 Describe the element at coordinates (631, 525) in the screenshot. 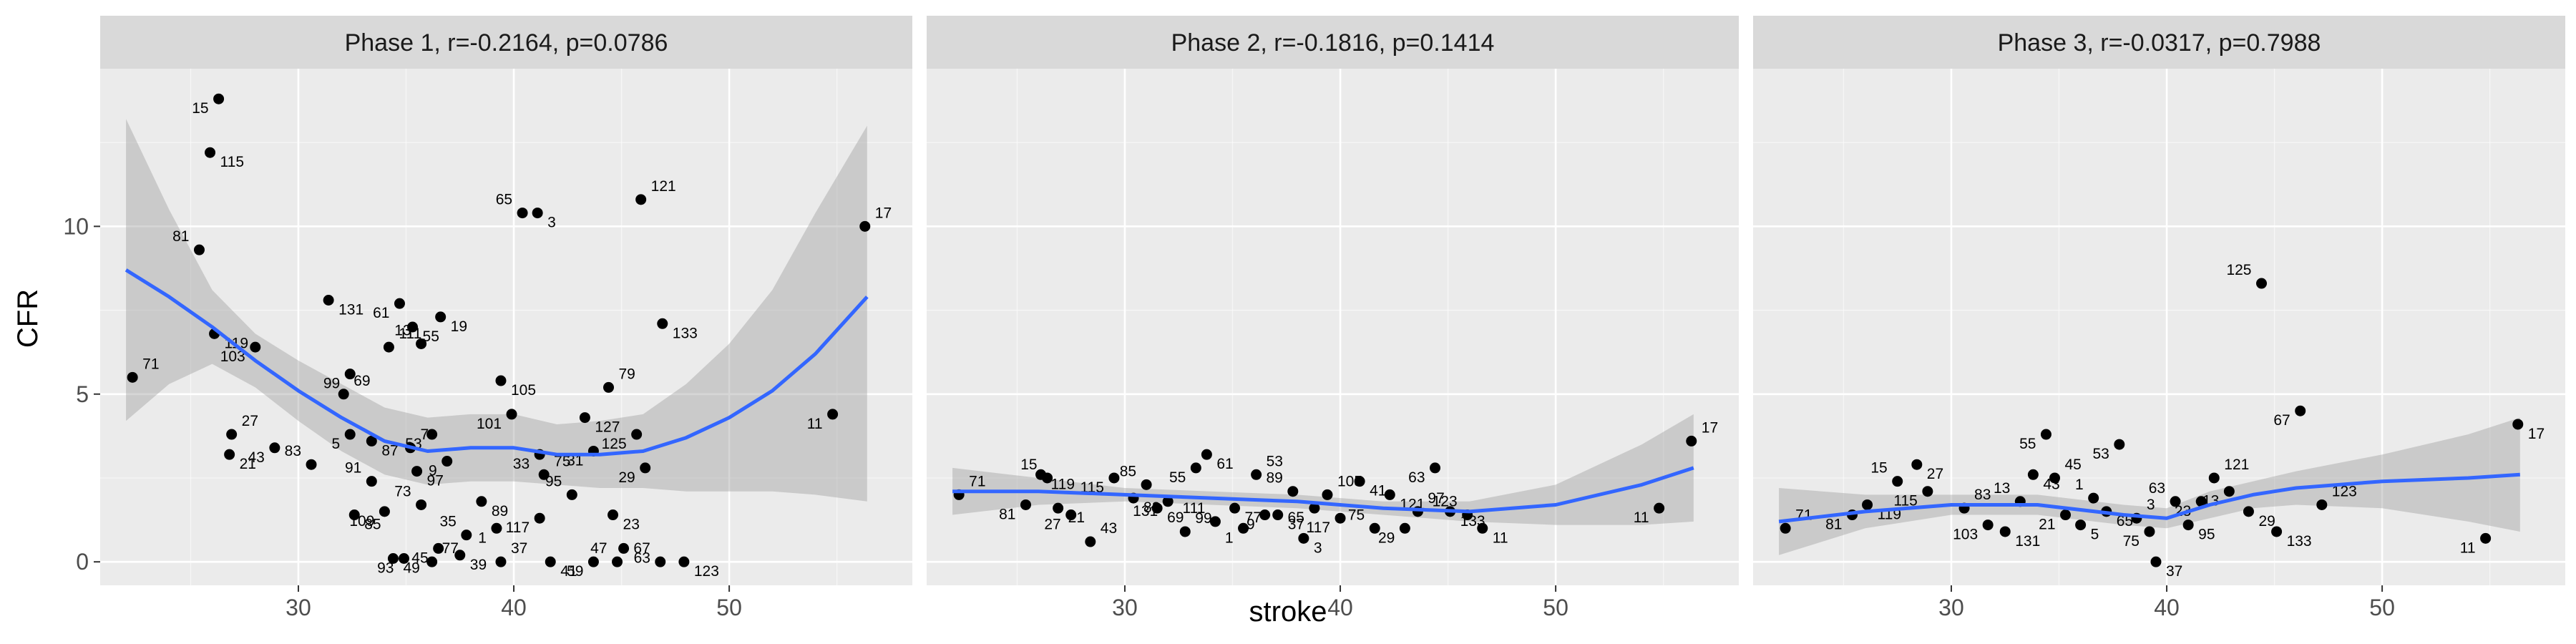

I see `point-label: 23` at that location.